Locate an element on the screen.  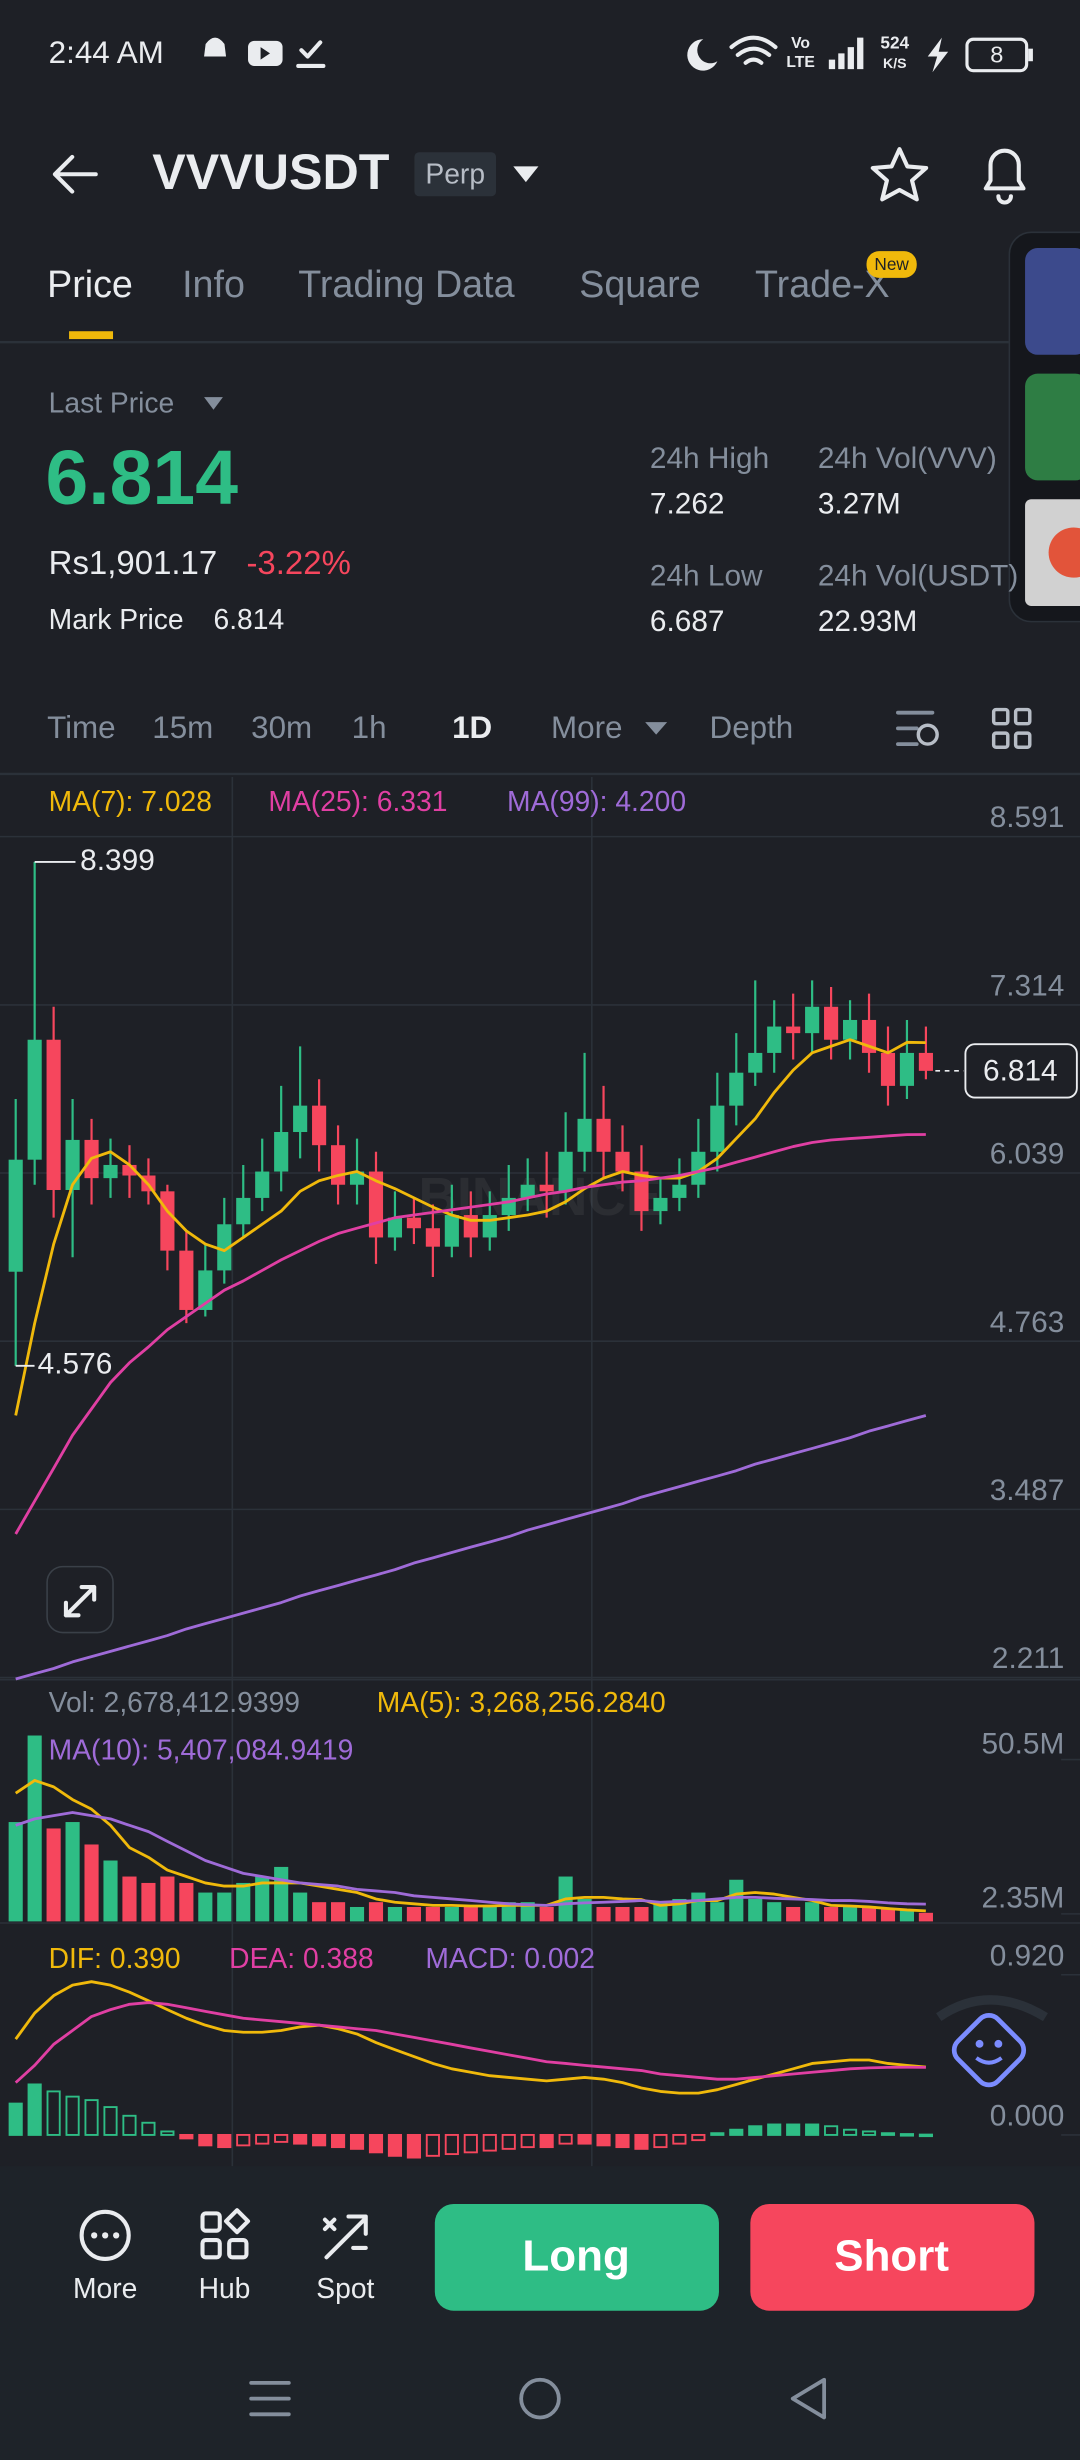
more-dropdown is located at coordinates (656, 728).